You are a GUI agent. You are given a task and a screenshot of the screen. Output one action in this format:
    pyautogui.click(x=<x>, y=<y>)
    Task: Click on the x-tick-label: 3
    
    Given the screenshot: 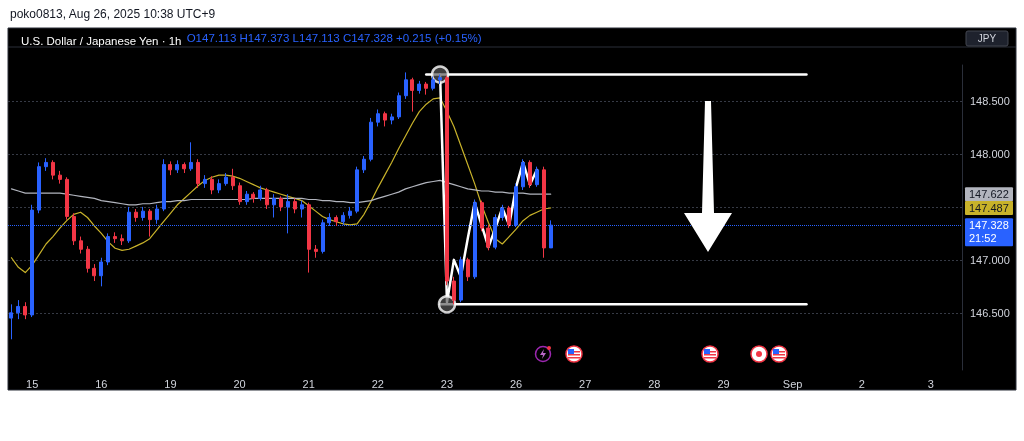 What is the action you would take?
    pyautogui.click(x=930, y=383)
    